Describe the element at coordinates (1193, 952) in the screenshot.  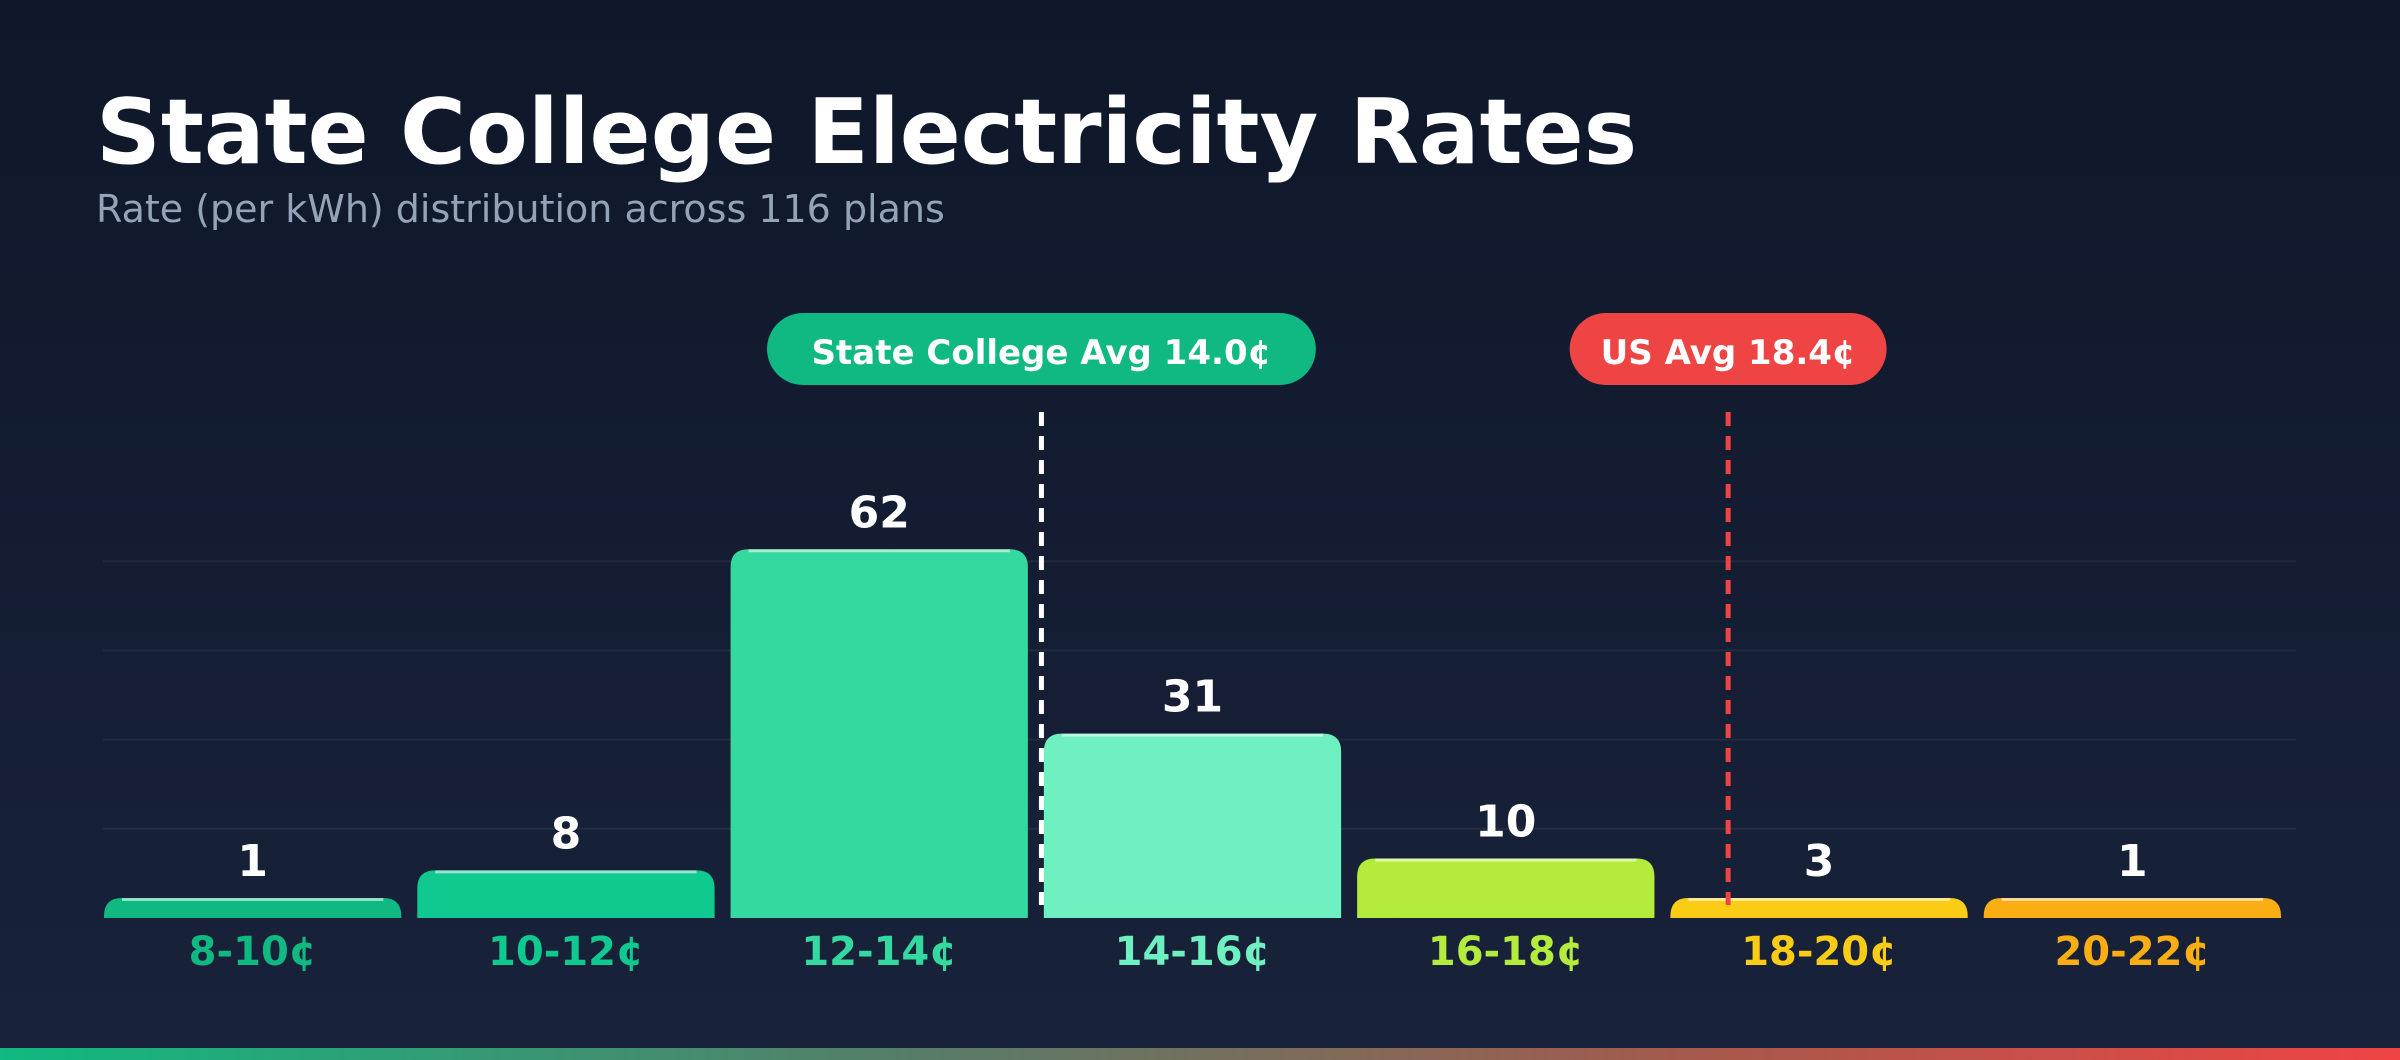
I see `category-label: 14-16¢` at that location.